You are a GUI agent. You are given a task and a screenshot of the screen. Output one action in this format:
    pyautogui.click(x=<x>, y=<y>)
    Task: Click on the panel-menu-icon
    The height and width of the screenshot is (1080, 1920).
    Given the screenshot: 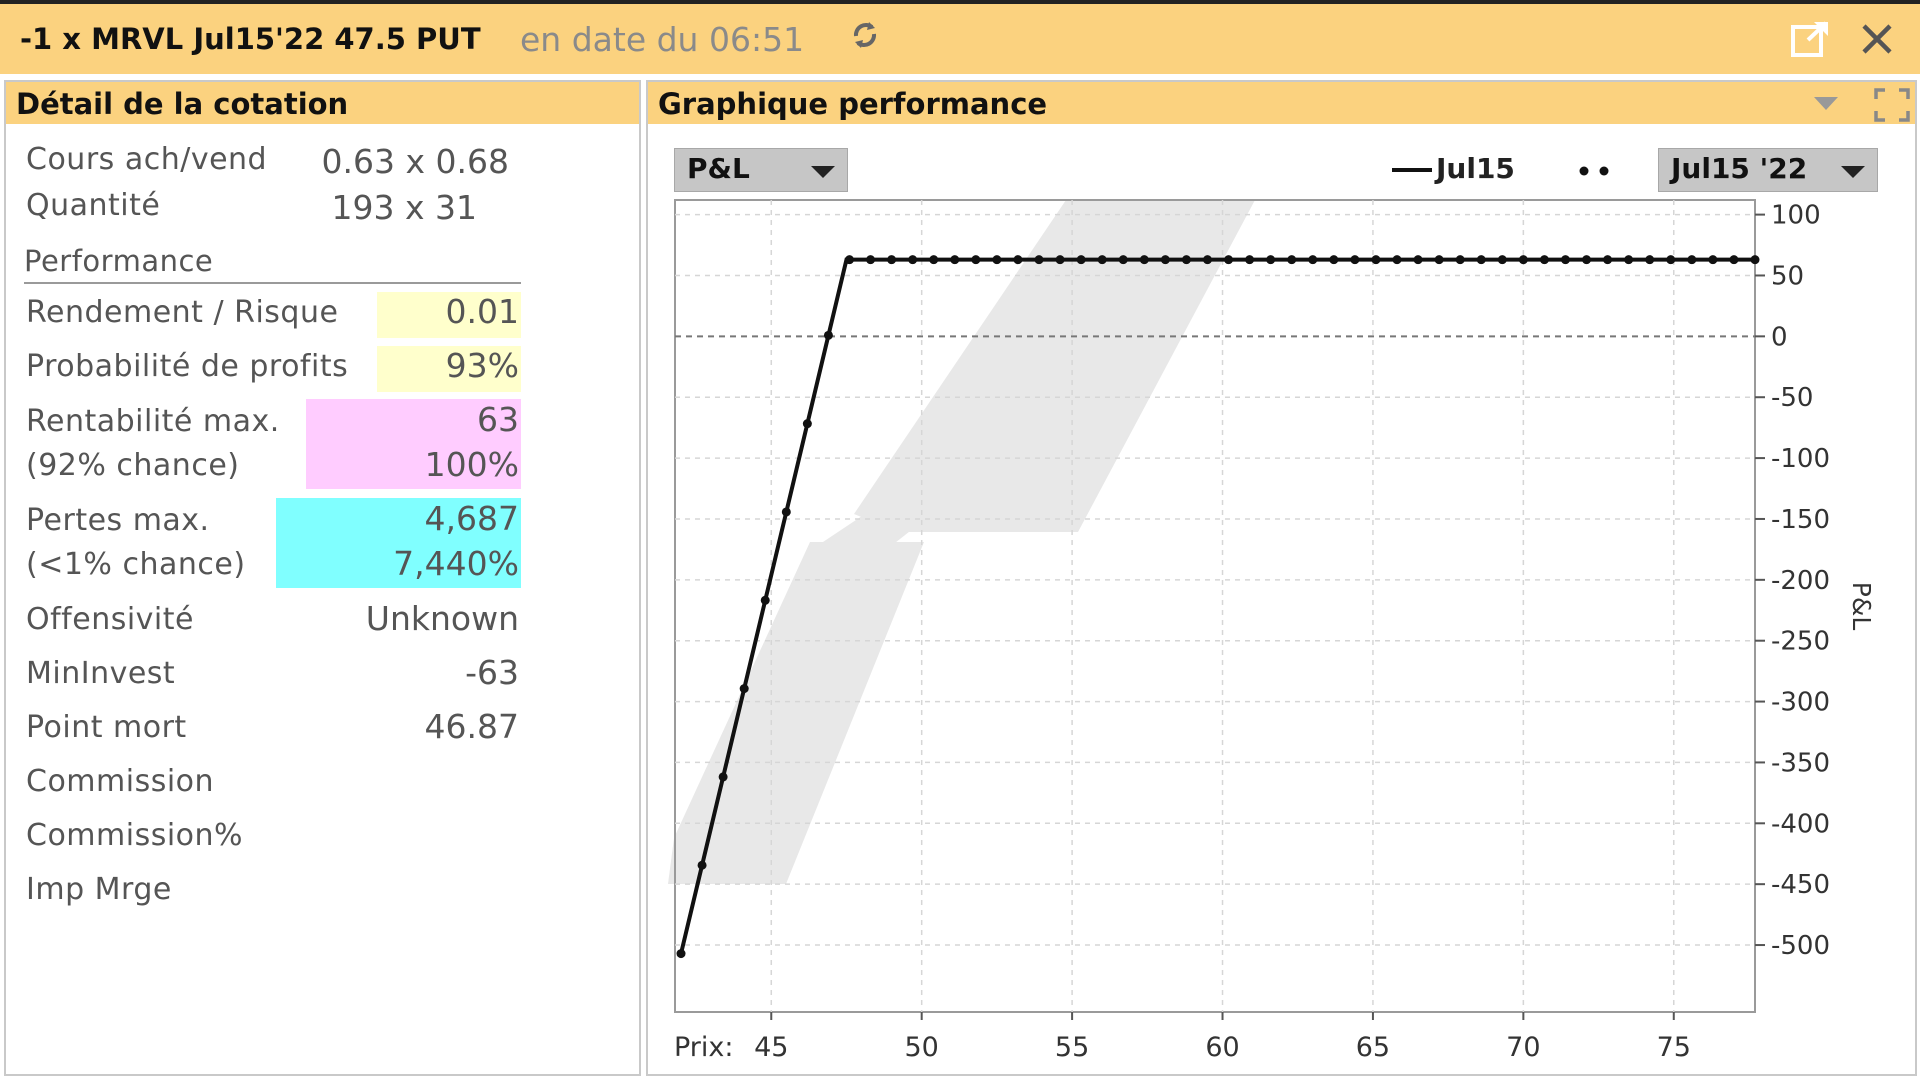 What is the action you would take?
    pyautogui.click(x=1826, y=105)
    